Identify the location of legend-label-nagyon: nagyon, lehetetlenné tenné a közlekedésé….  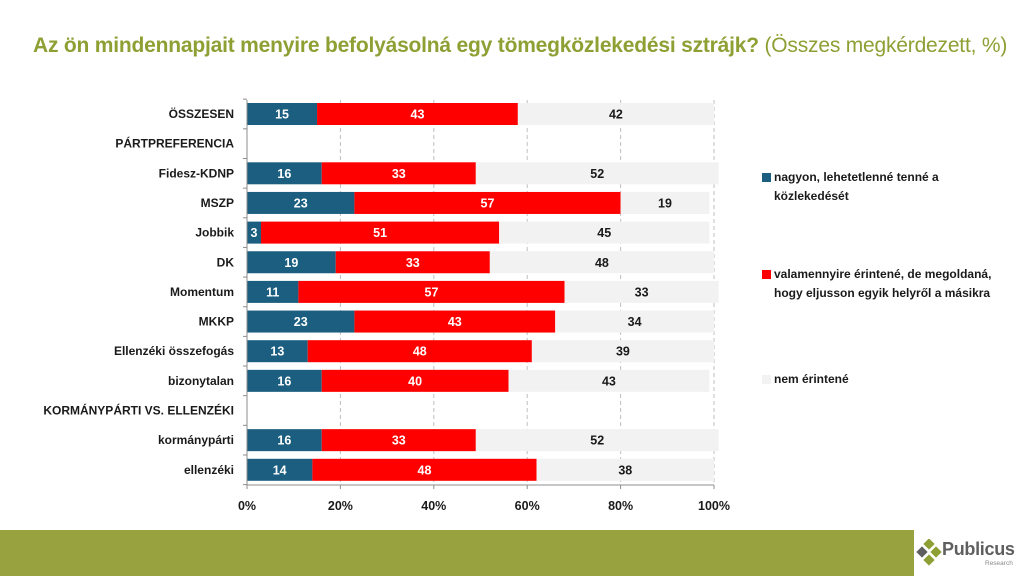
(856, 186).